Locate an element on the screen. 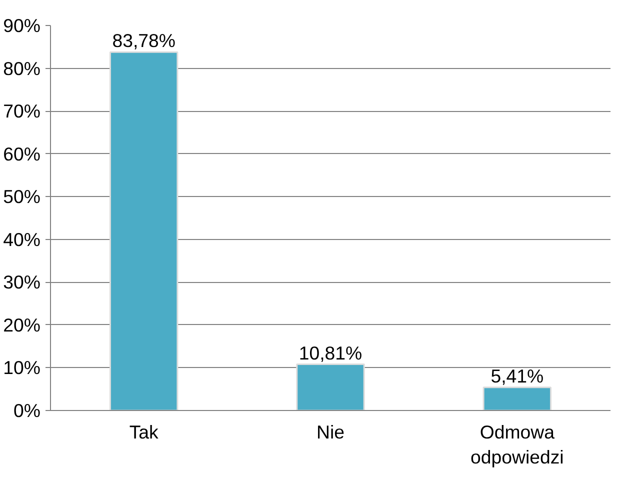 This screenshot has height=477, width=635. data-label: 5,41% is located at coordinates (517, 375).